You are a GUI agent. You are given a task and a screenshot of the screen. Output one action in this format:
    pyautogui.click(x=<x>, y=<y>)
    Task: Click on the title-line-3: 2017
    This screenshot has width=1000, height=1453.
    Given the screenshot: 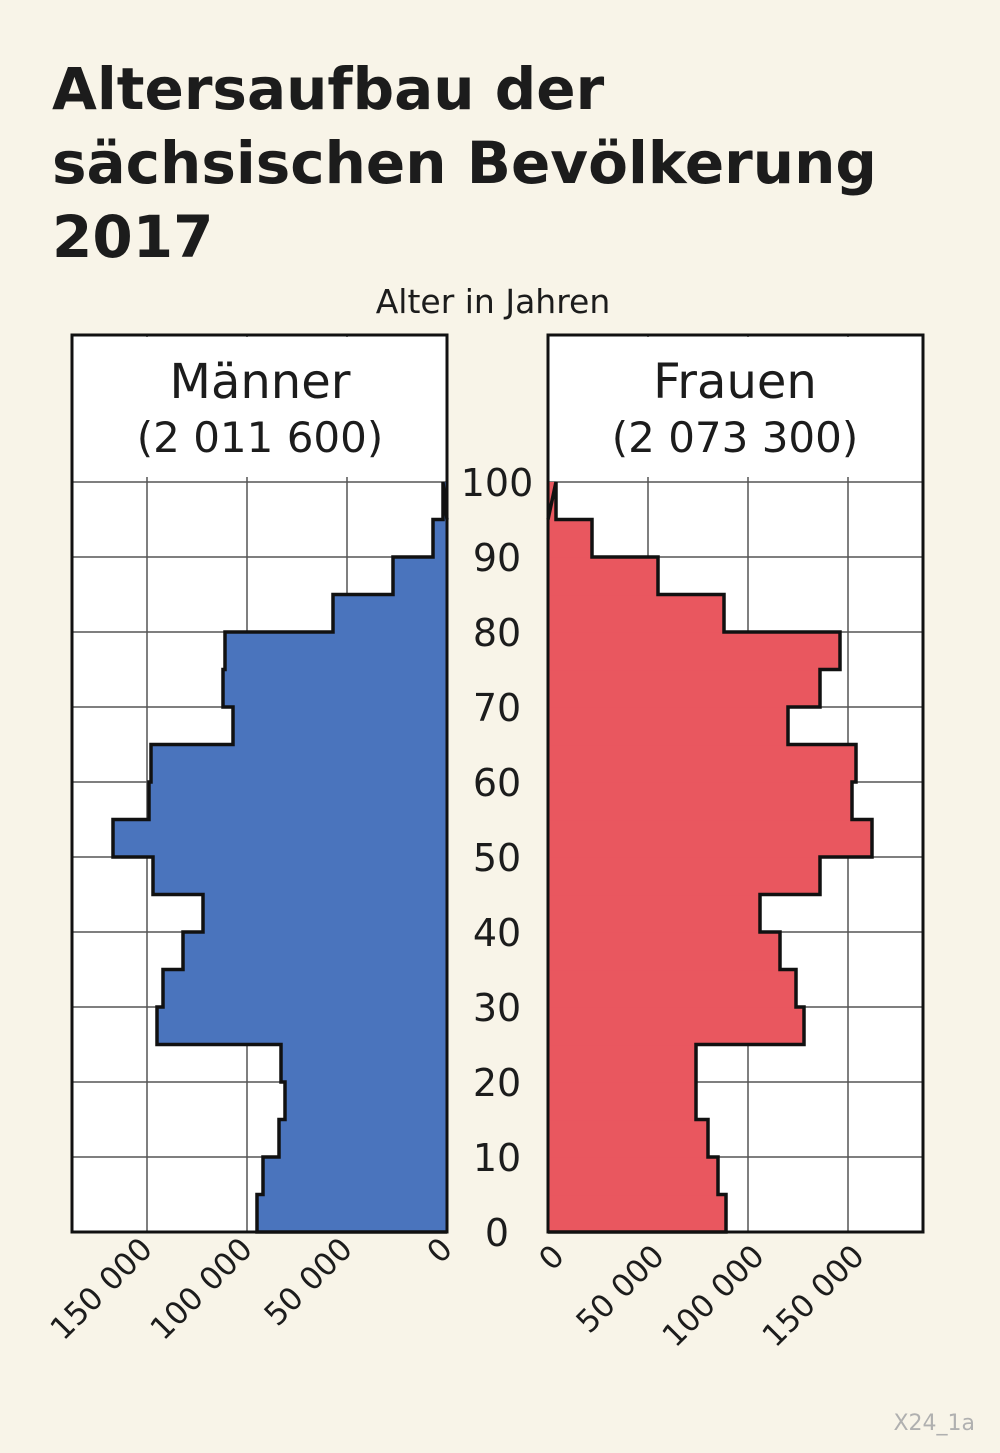 What is the action you would take?
    pyautogui.click(x=133, y=237)
    